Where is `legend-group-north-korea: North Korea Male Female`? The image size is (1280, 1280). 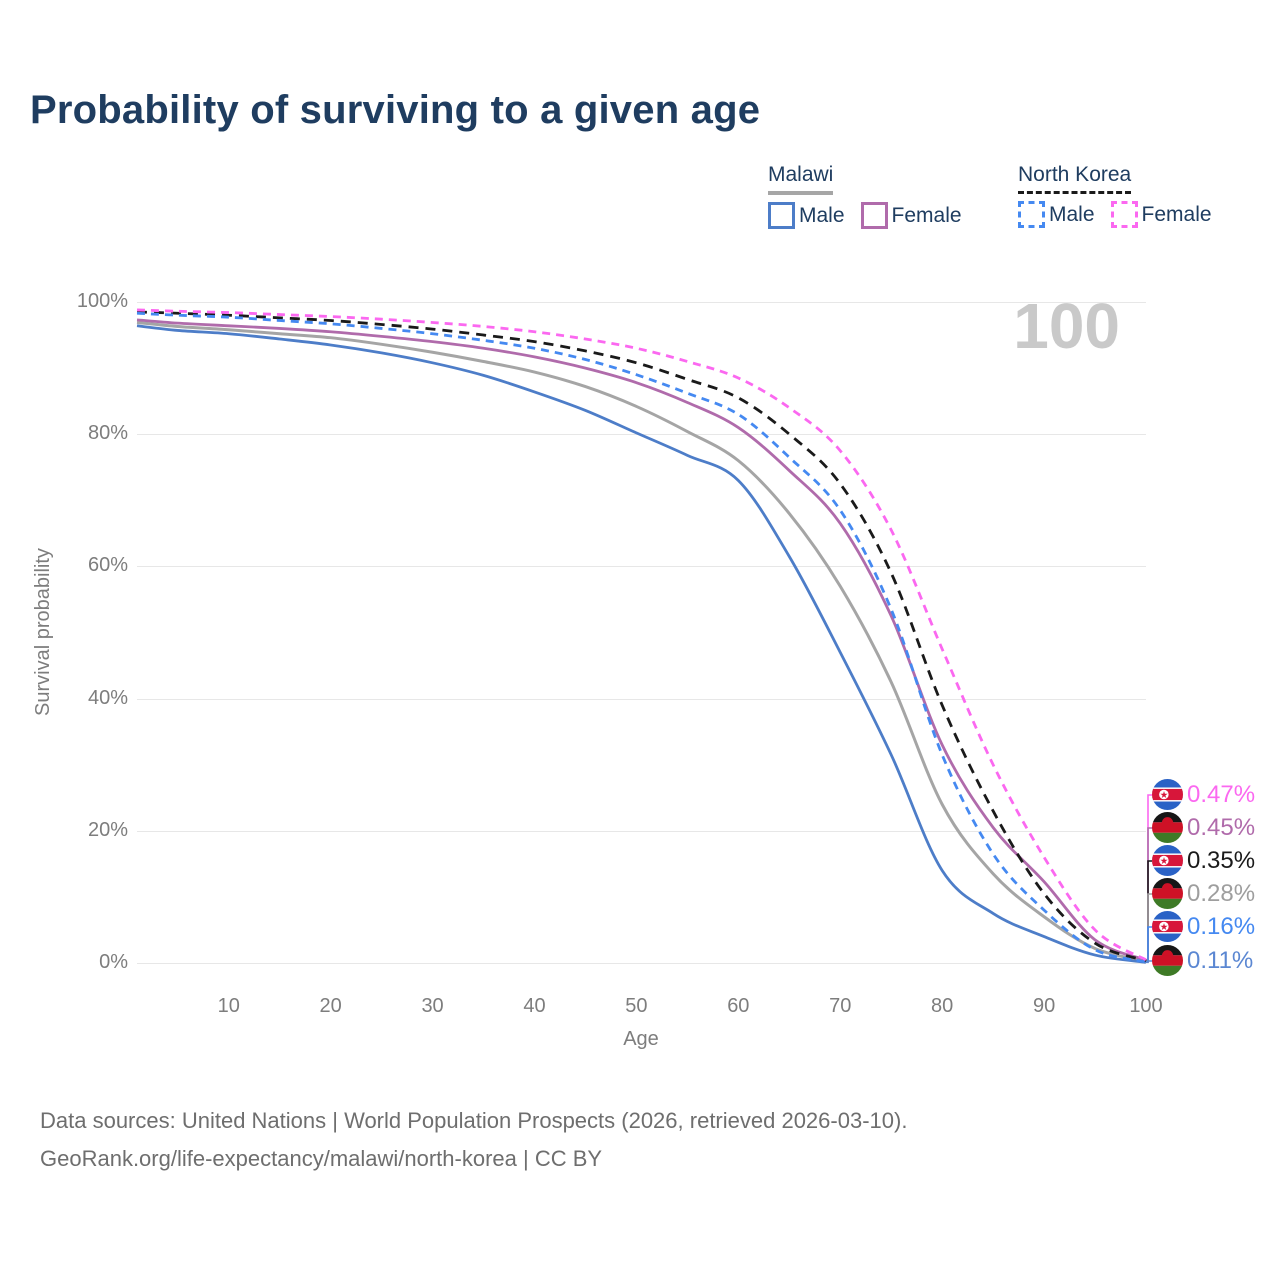 legend-group-north-korea: North Korea Male Female is located at coordinates (1115, 195).